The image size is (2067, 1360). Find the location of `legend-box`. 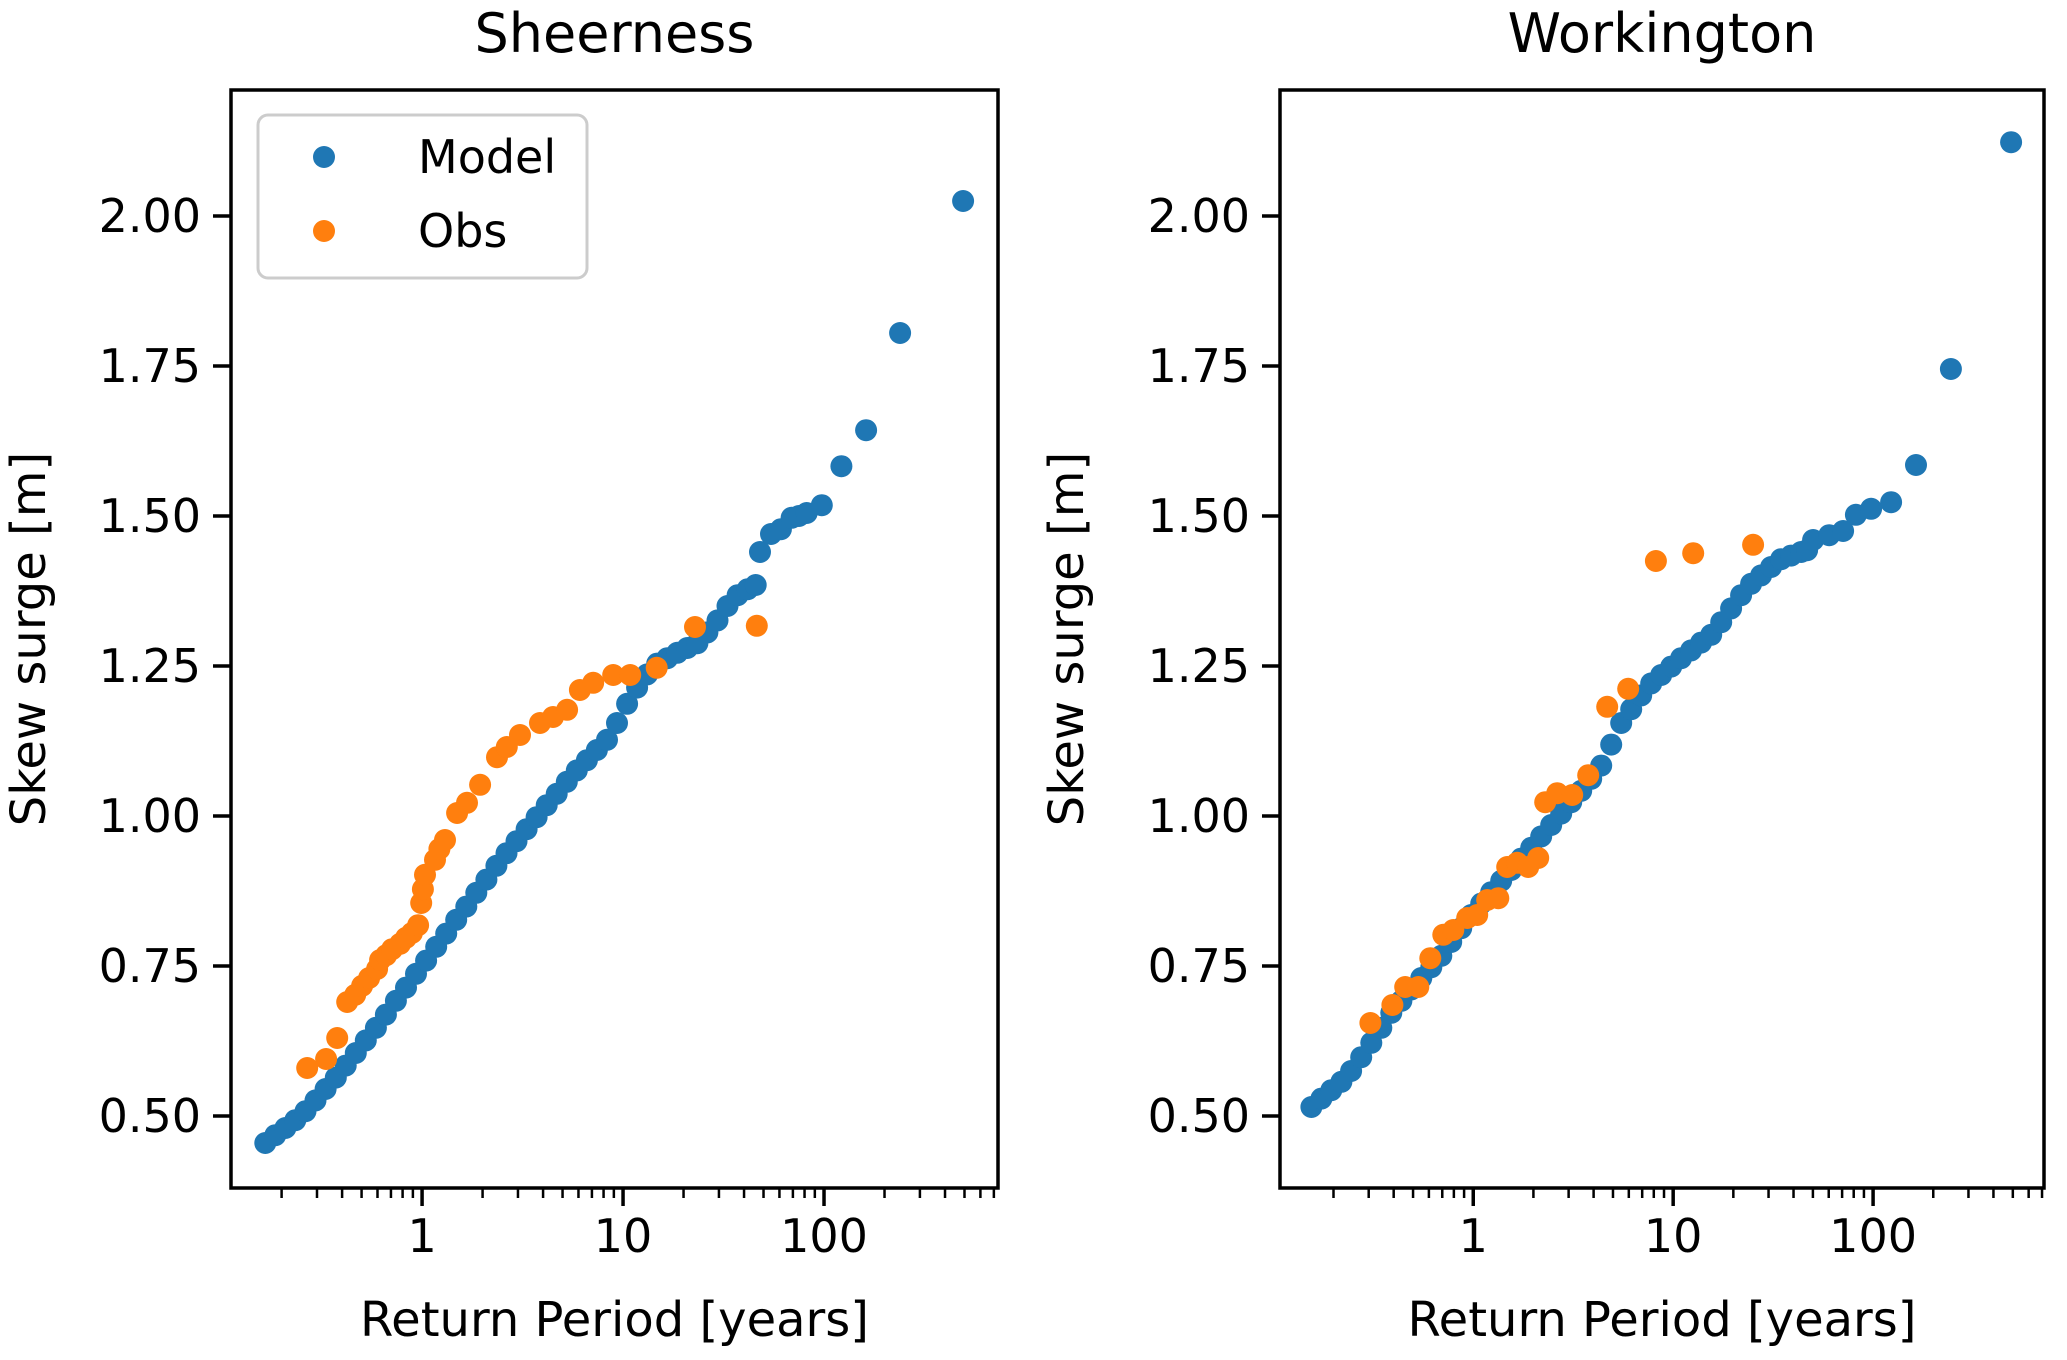

legend-box is located at coordinates (422, 196).